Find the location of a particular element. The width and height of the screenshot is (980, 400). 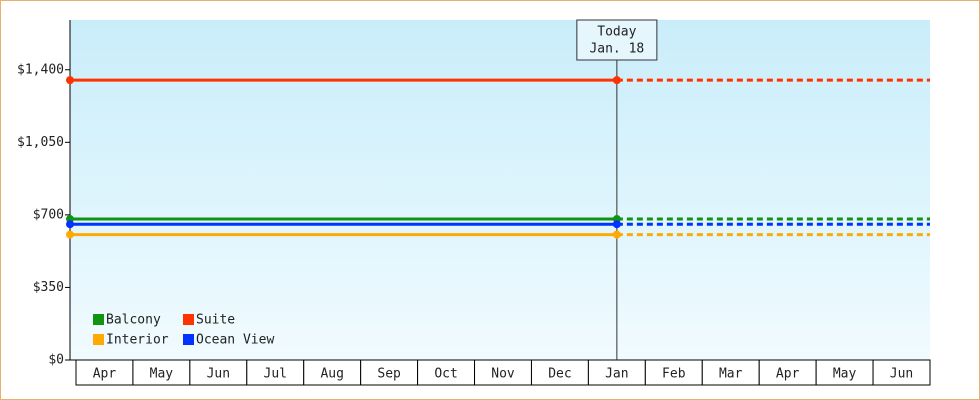

x-tick-label: Feb is located at coordinates (674, 374).